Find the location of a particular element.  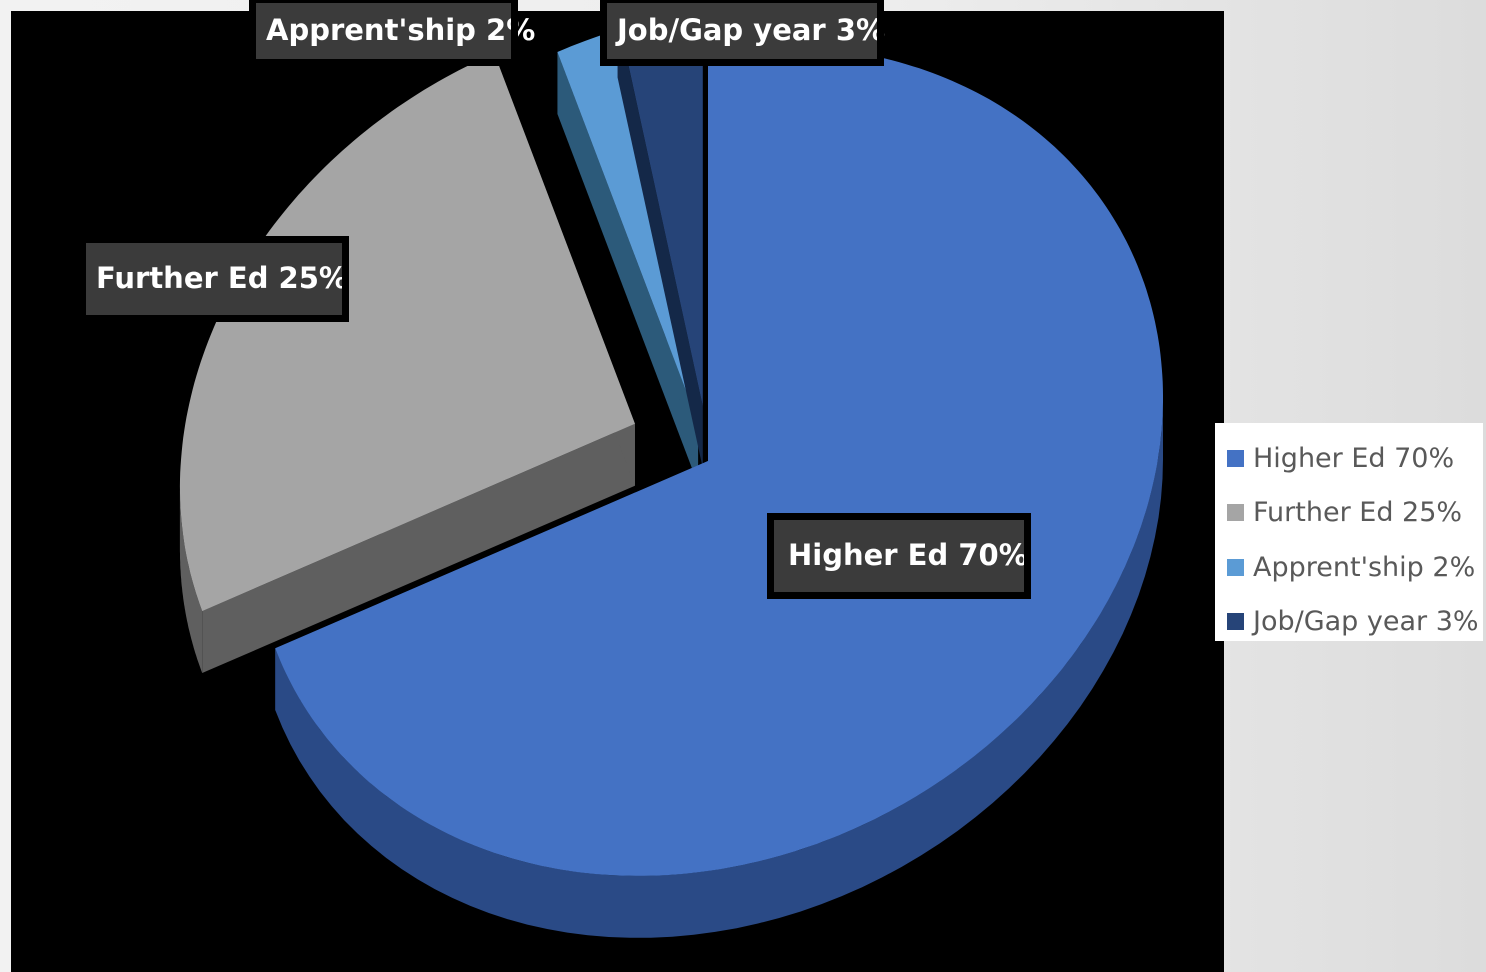

legend-item-apprenticeship: Apprent'ship 2% is located at coordinates (1355, 567).